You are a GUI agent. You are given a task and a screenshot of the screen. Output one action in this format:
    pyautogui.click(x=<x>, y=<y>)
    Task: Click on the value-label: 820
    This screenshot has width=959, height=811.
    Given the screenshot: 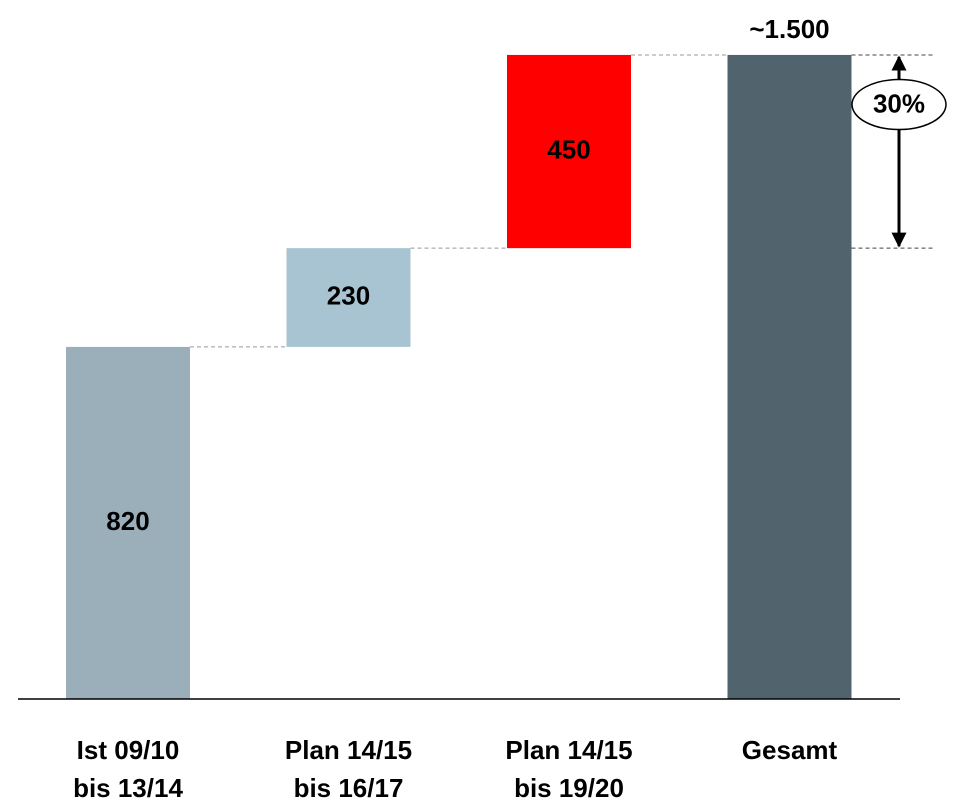 What is the action you would take?
    pyautogui.click(x=127, y=521)
    